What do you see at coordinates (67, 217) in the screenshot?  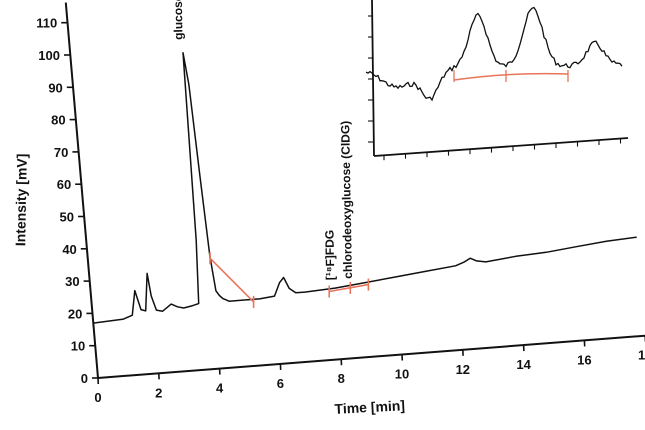 I see `y-tick-label: 50` at bounding box center [67, 217].